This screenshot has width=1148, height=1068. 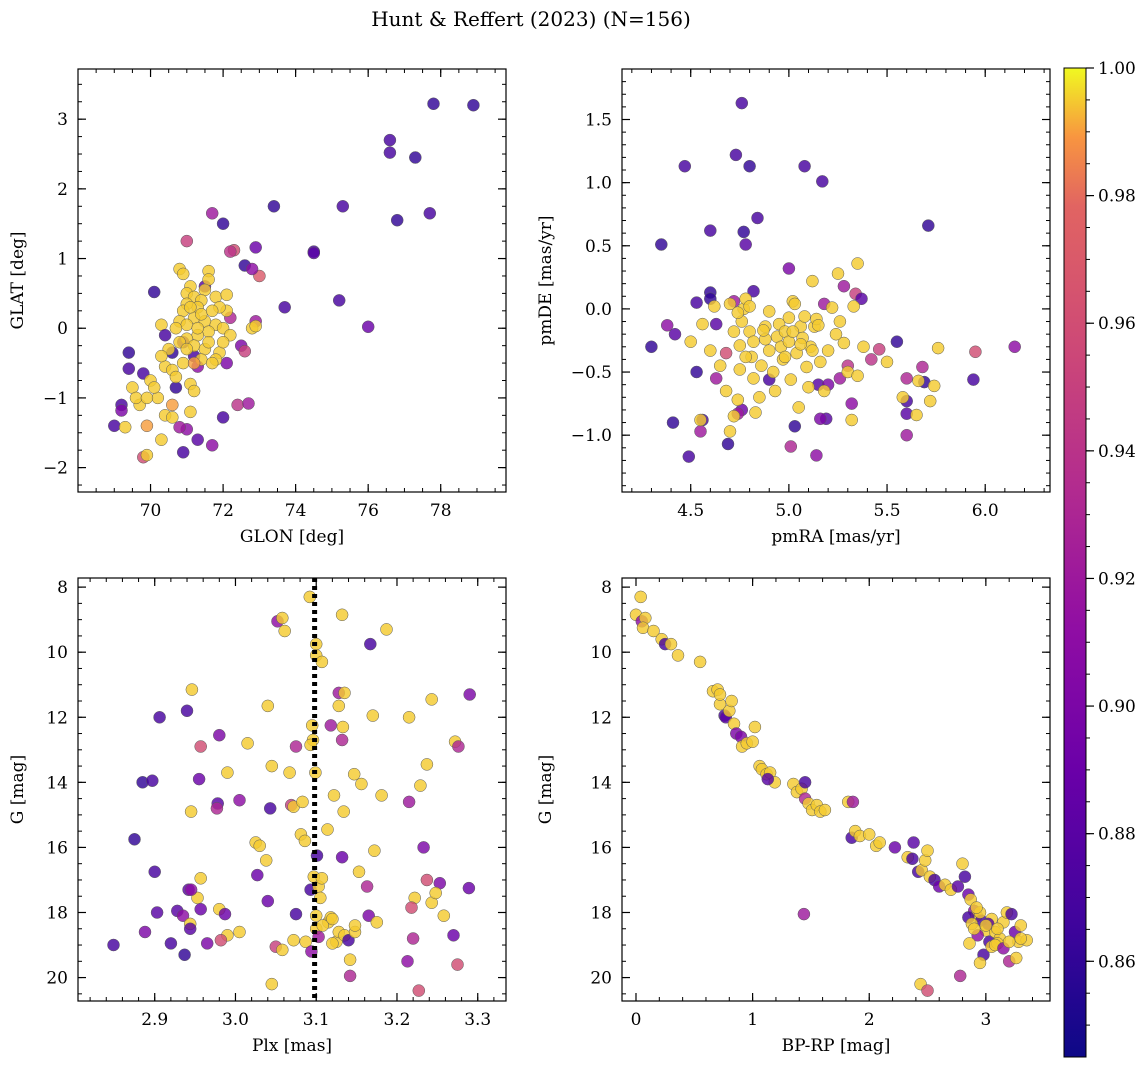 I want to click on x-tick-label: 70, so click(x=151, y=511).